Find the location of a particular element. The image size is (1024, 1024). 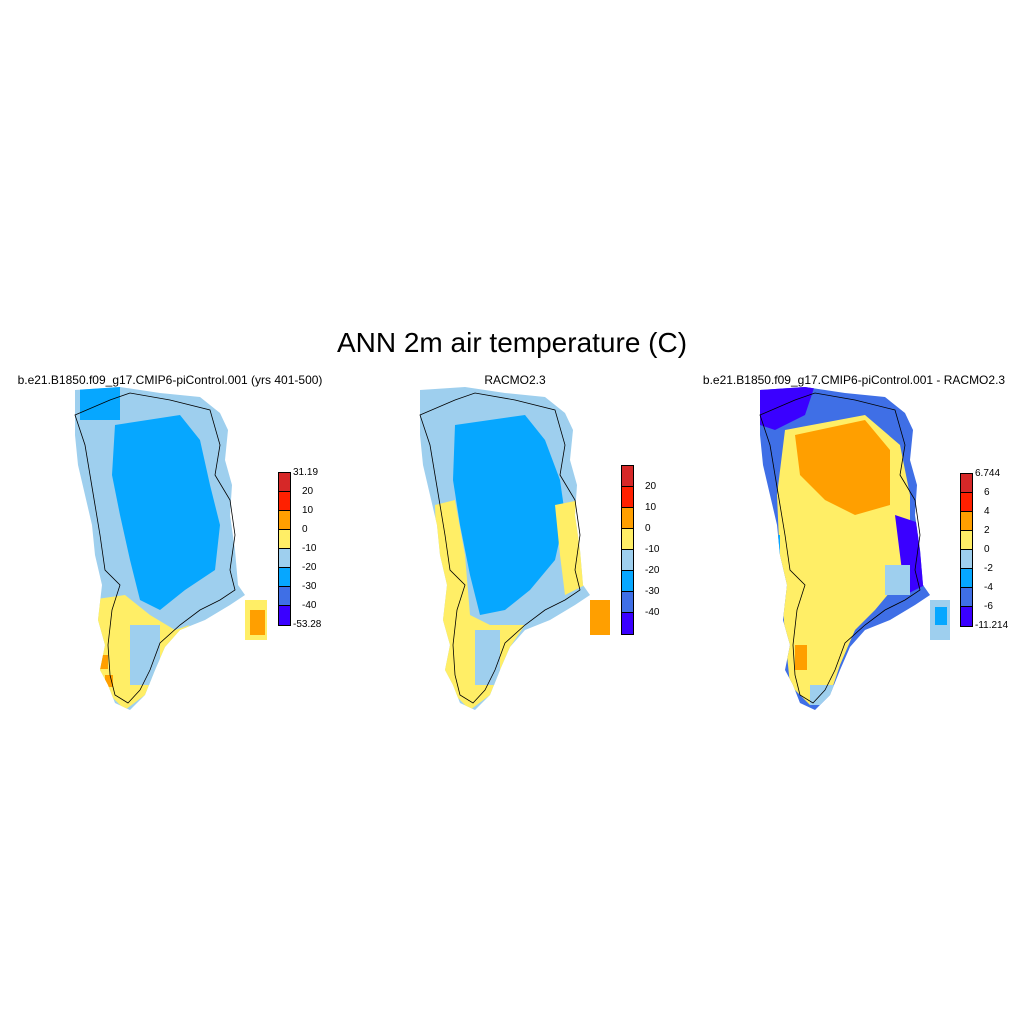

colorbar-label: 4 is located at coordinates (987, 511).